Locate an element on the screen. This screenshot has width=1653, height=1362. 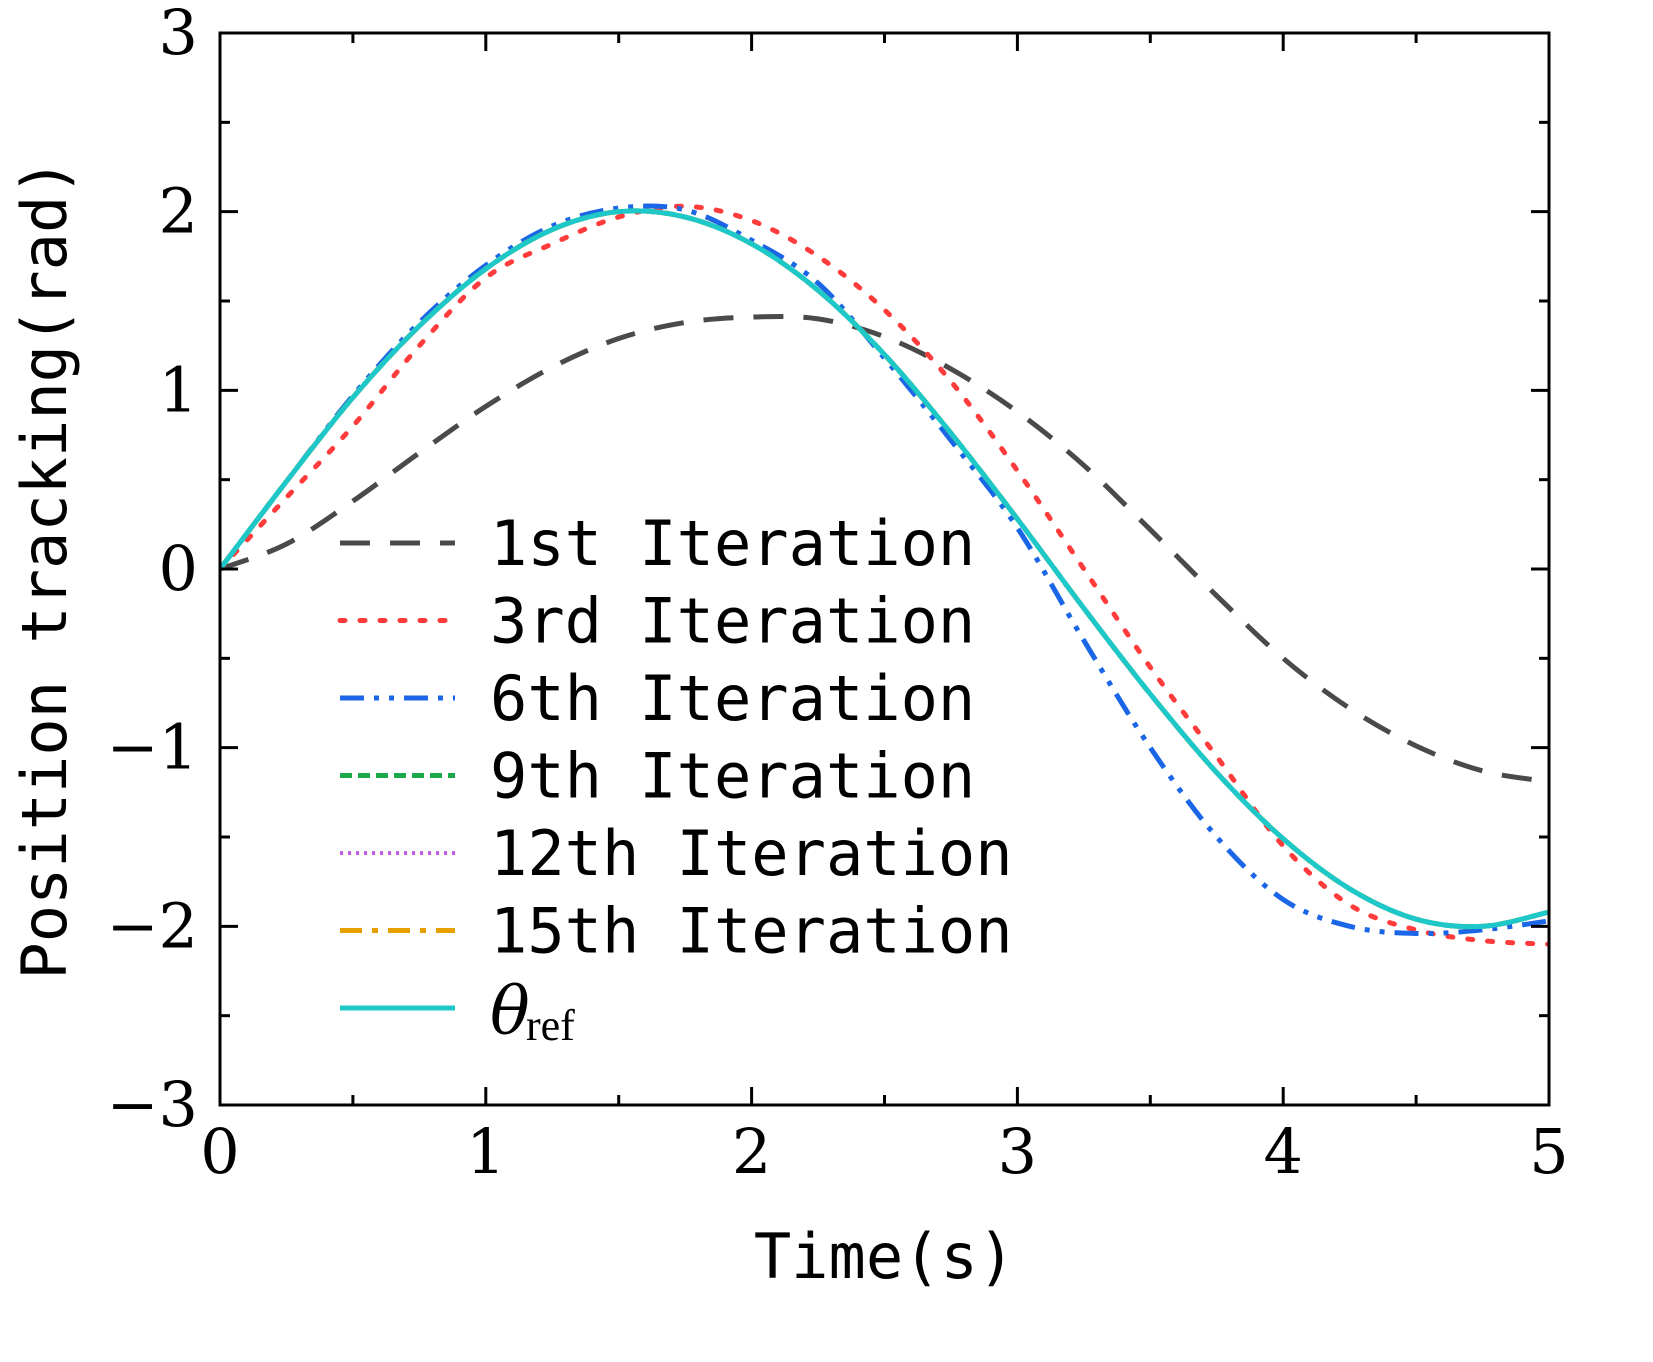
x-axis-title: Time(s) is located at coordinates (884, 1256).